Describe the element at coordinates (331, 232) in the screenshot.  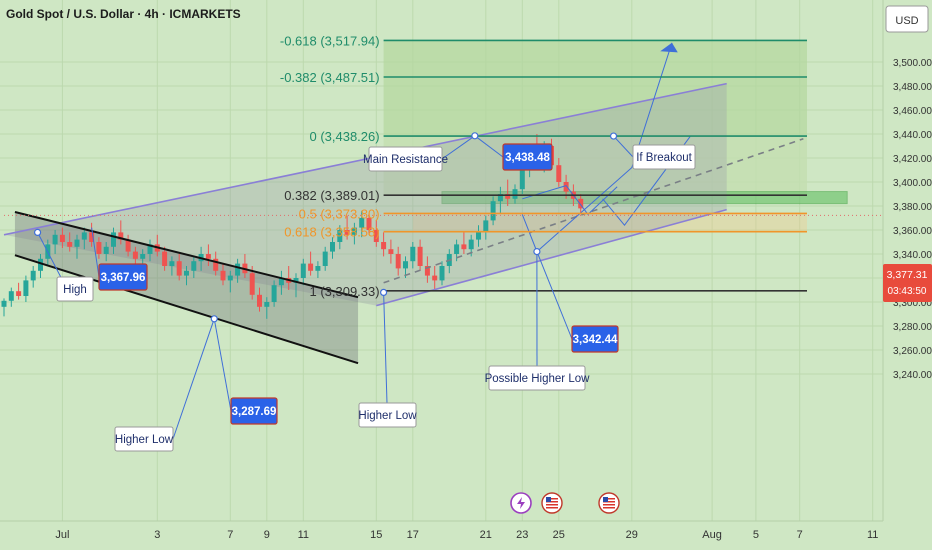
I see `fib-level-label: 0.618 (3,358.58)` at that location.